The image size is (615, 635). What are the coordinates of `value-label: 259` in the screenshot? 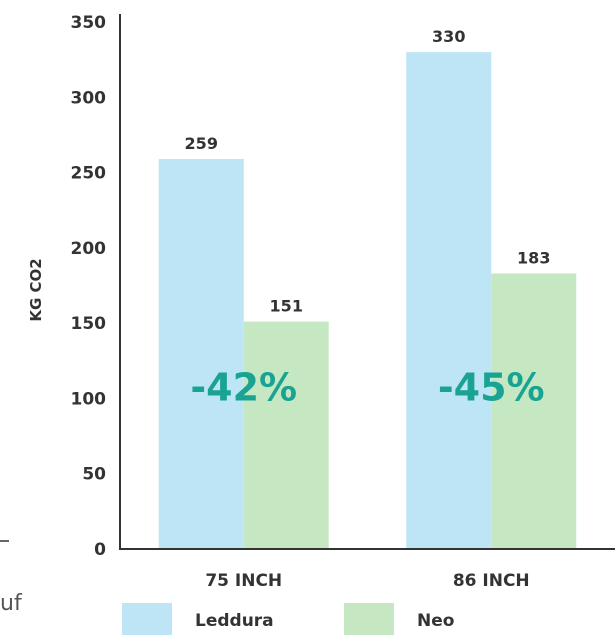 It's located at (201, 143).